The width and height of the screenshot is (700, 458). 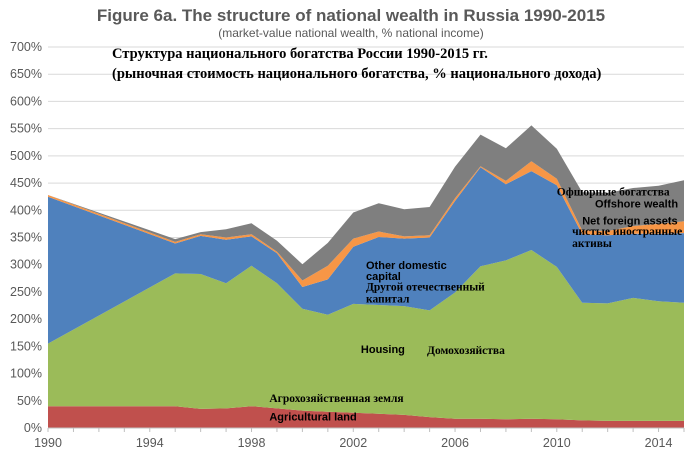 What do you see at coordinates (353, 443) in the screenshot?
I see `x-tick-label: 2002` at bounding box center [353, 443].